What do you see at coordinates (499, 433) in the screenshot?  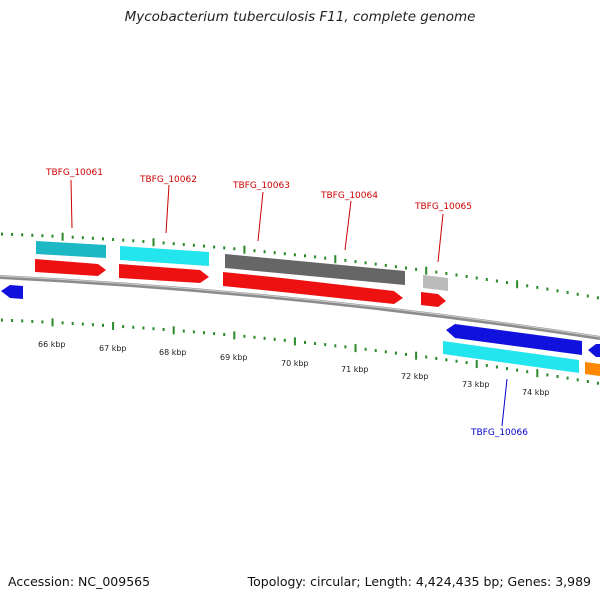 I see `gene-label: TBFG_10066` at bounding box center [499, 433].